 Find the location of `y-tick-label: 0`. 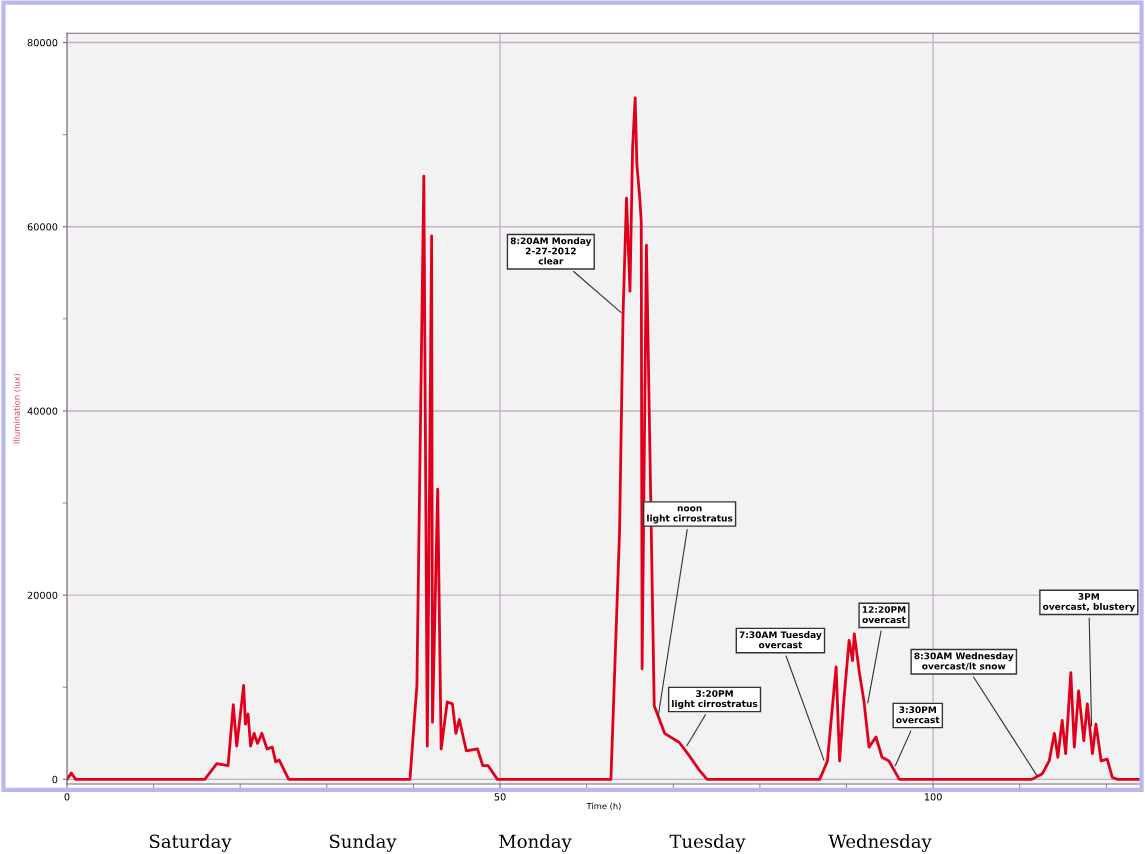

y-tick-label: 0 is located at coordinates (55, 779).